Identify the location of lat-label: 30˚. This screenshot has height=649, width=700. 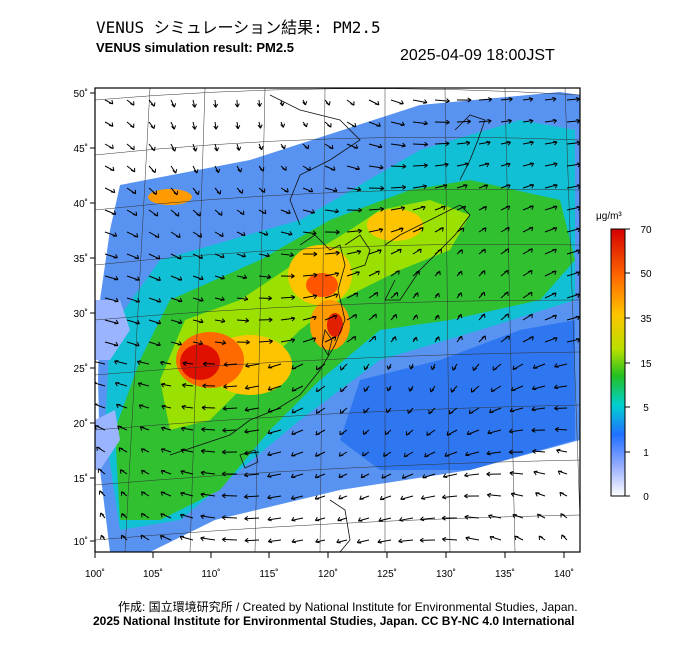
(81, 314).